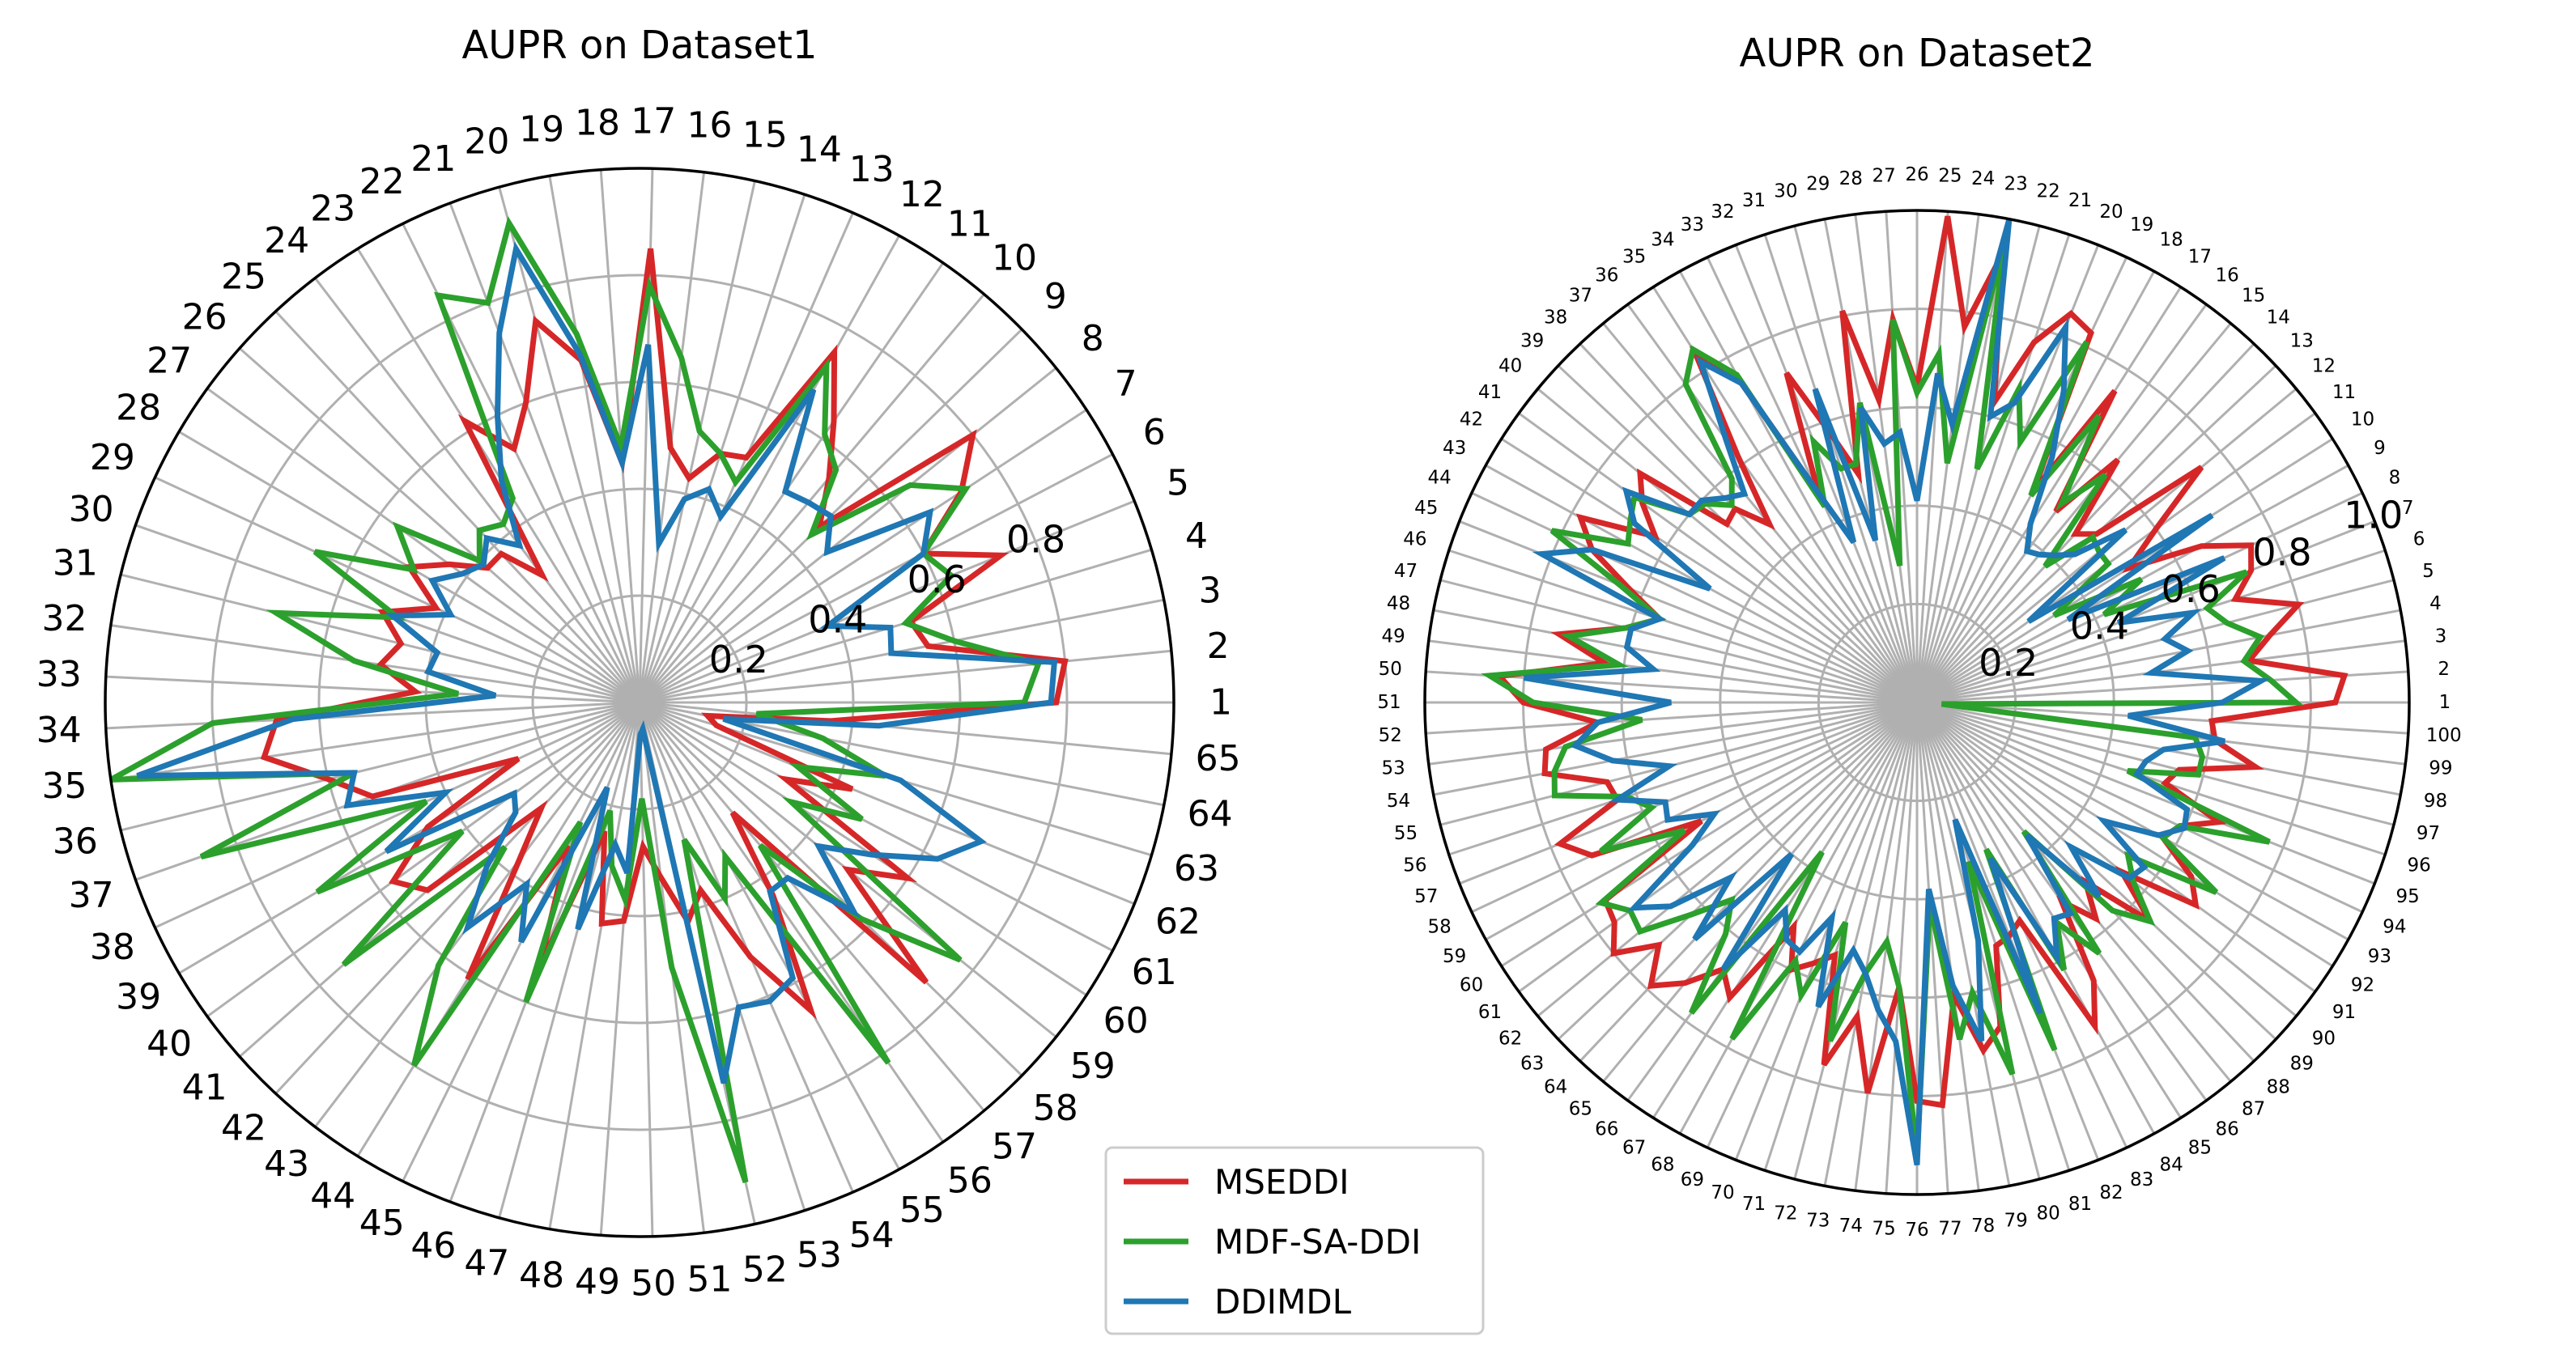 Image resolution: width=2576 pixels, height=1358 pixels. Describe the element at coordinates (139, 998) in the screenshot. I see `category-tick-label: 39` at that location.